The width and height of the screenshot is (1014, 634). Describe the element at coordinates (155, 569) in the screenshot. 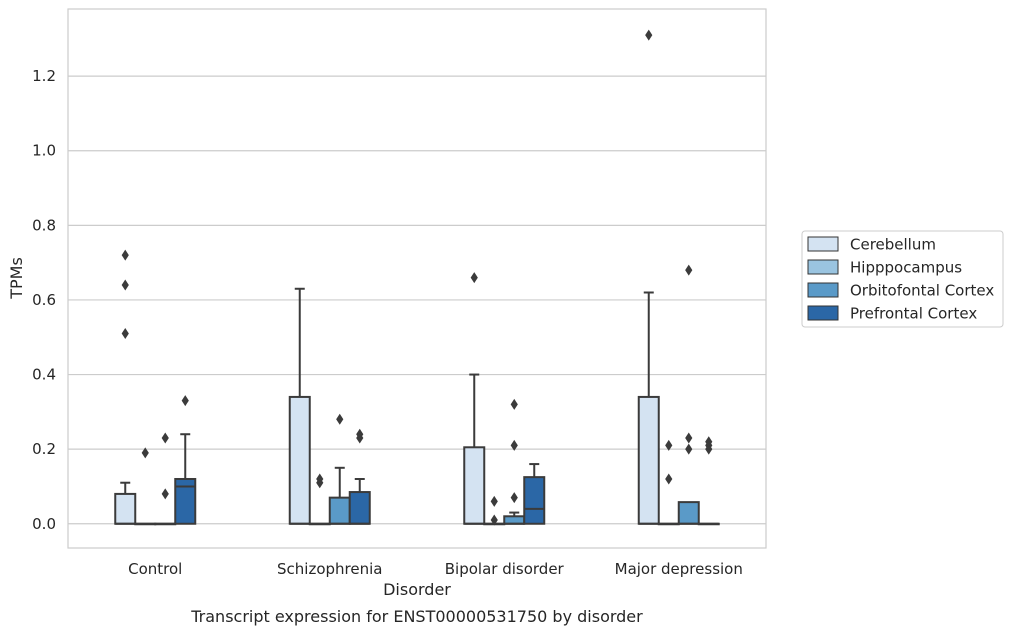

I see `x-tick-label: Control` at that location.